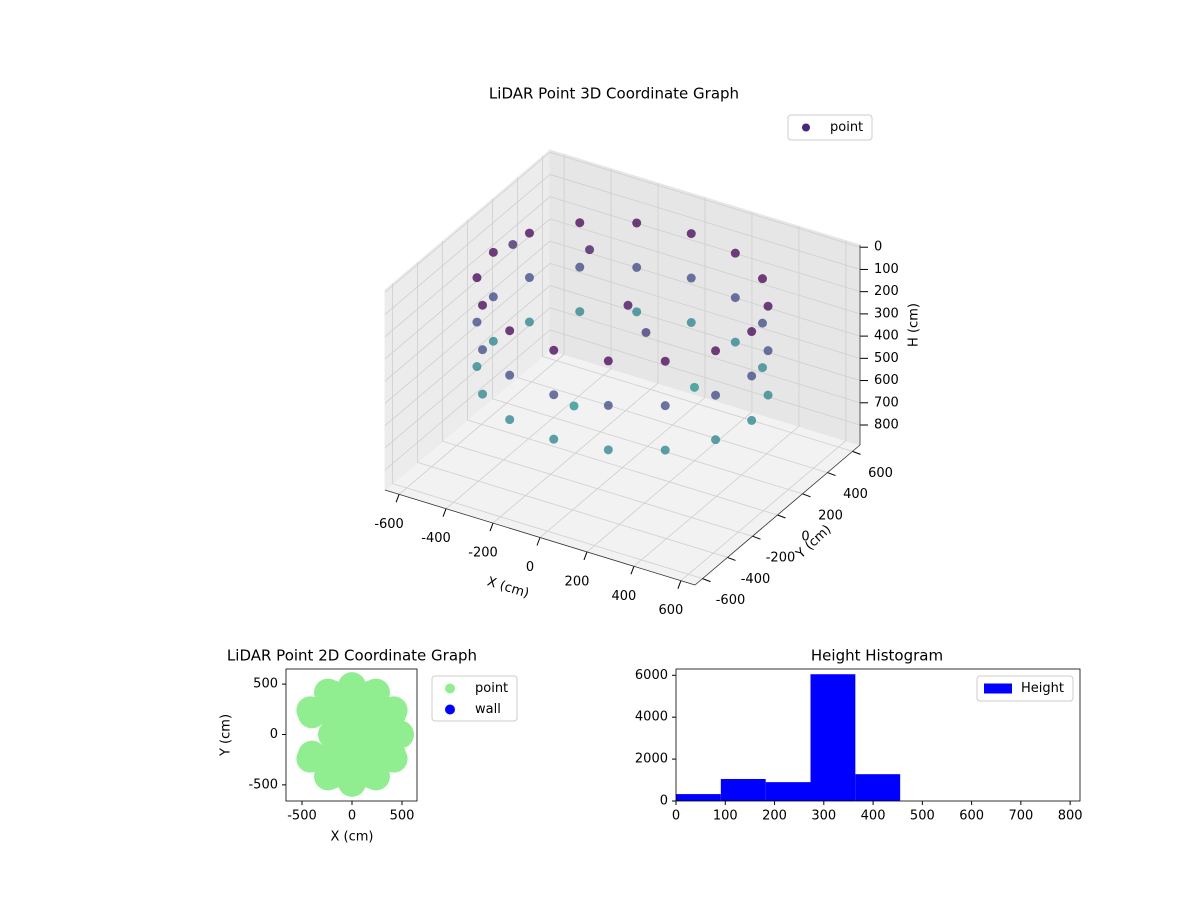  What do you see at coordinates (352, 837) in the screenshot?
I see `x-axis-label: X (cm)` at bounding box center [352, 837].